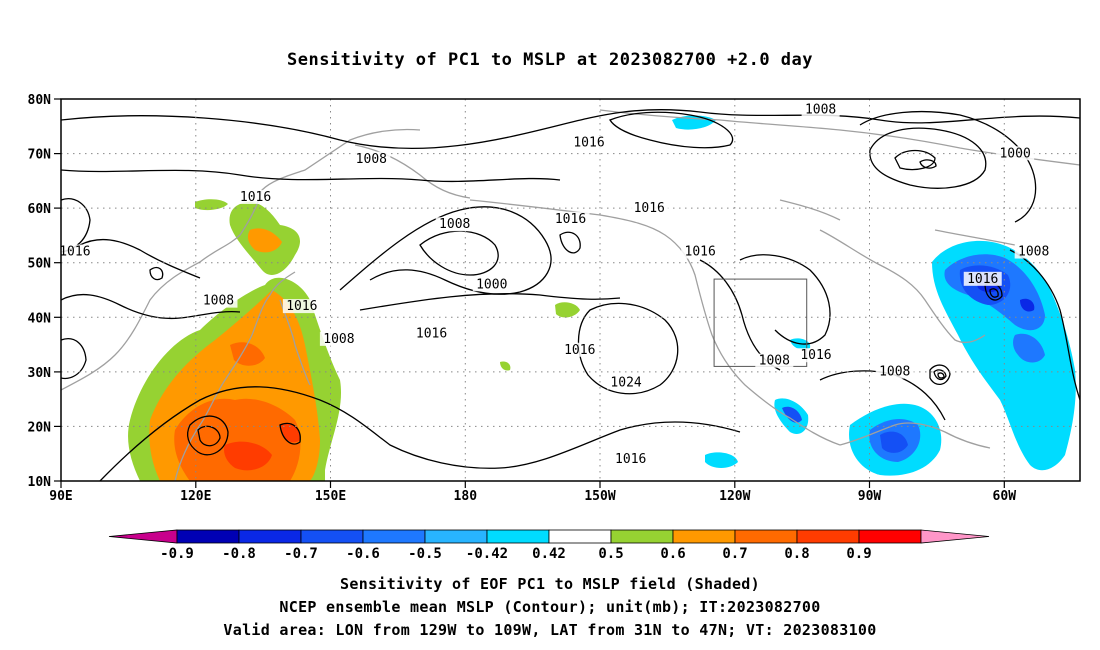  I want to click on colorbar-label: -0.6, so click(363, 554).